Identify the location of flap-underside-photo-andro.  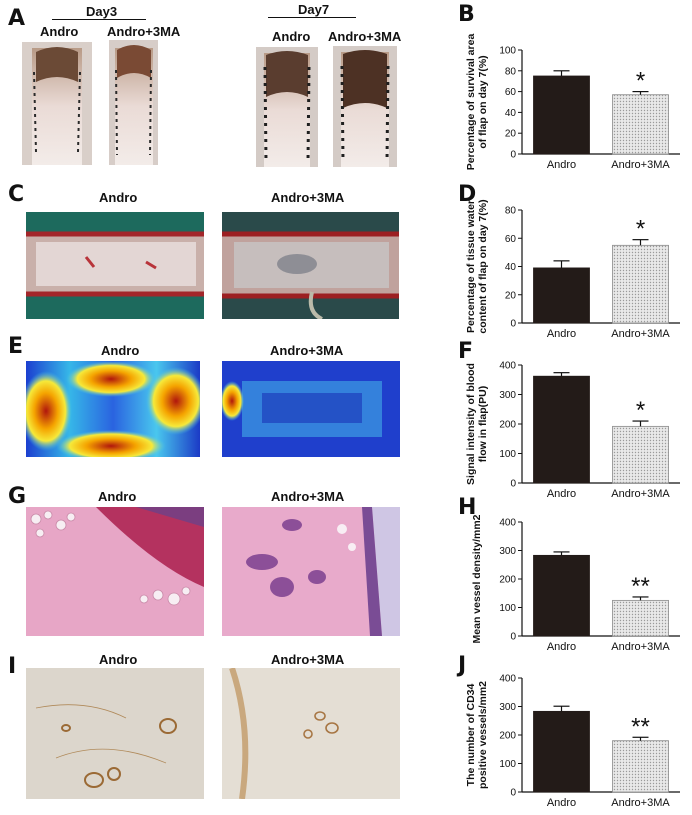
(115, 265).